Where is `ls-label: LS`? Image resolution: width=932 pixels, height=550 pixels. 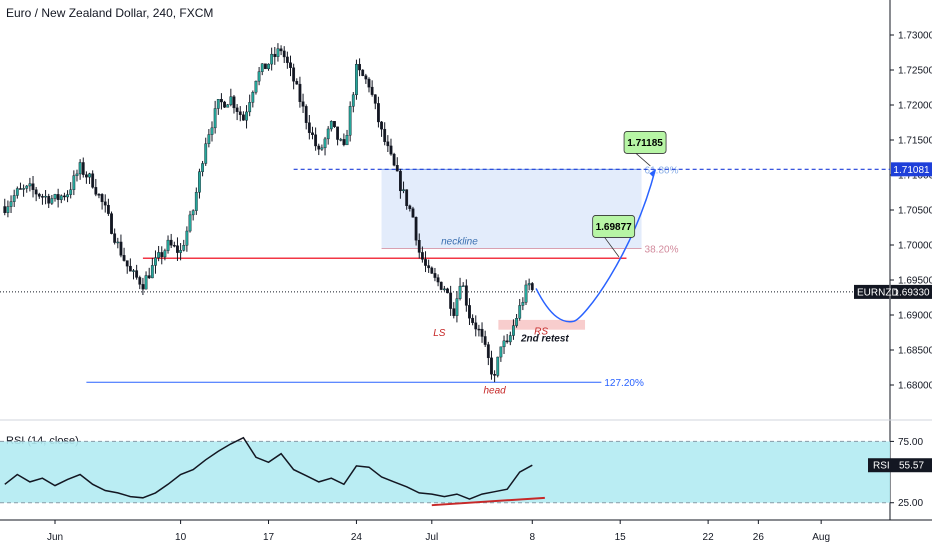
ls-label: LS is located at coordinates (439, 333).